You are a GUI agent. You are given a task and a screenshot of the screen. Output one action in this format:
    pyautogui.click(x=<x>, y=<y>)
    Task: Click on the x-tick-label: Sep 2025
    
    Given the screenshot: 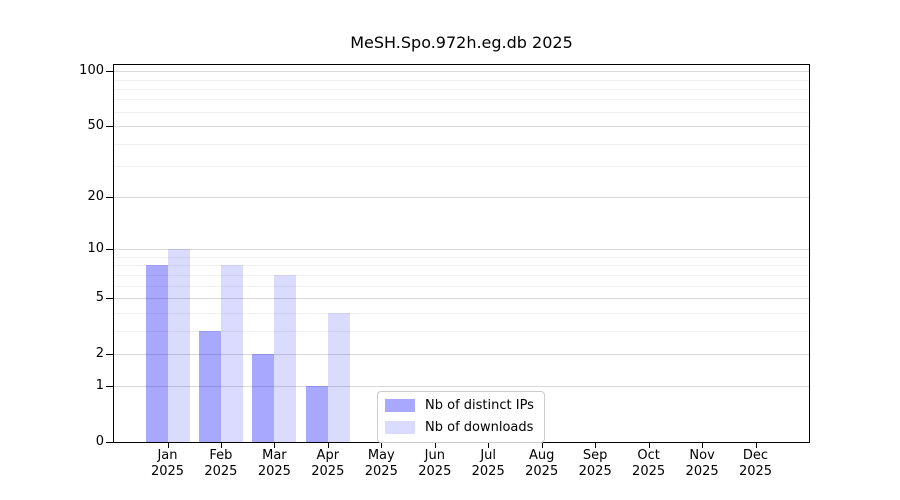 What is the action you would take?
    pyautogui.click(x=595, y=463)
    